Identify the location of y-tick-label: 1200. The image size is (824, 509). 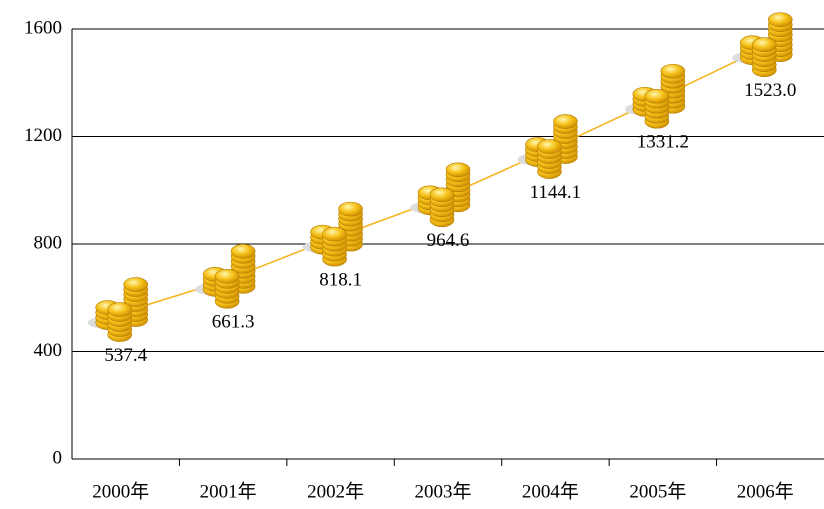
(43, 135).